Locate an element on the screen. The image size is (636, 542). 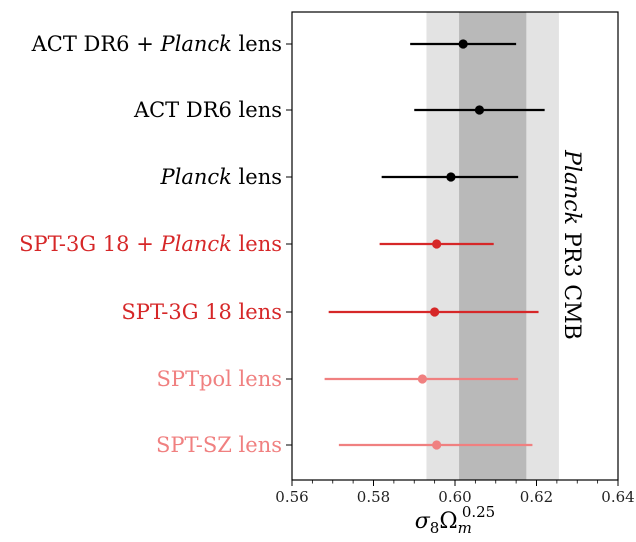
band-label-rest: PR3 CMB is located at coordinates (571, 282).